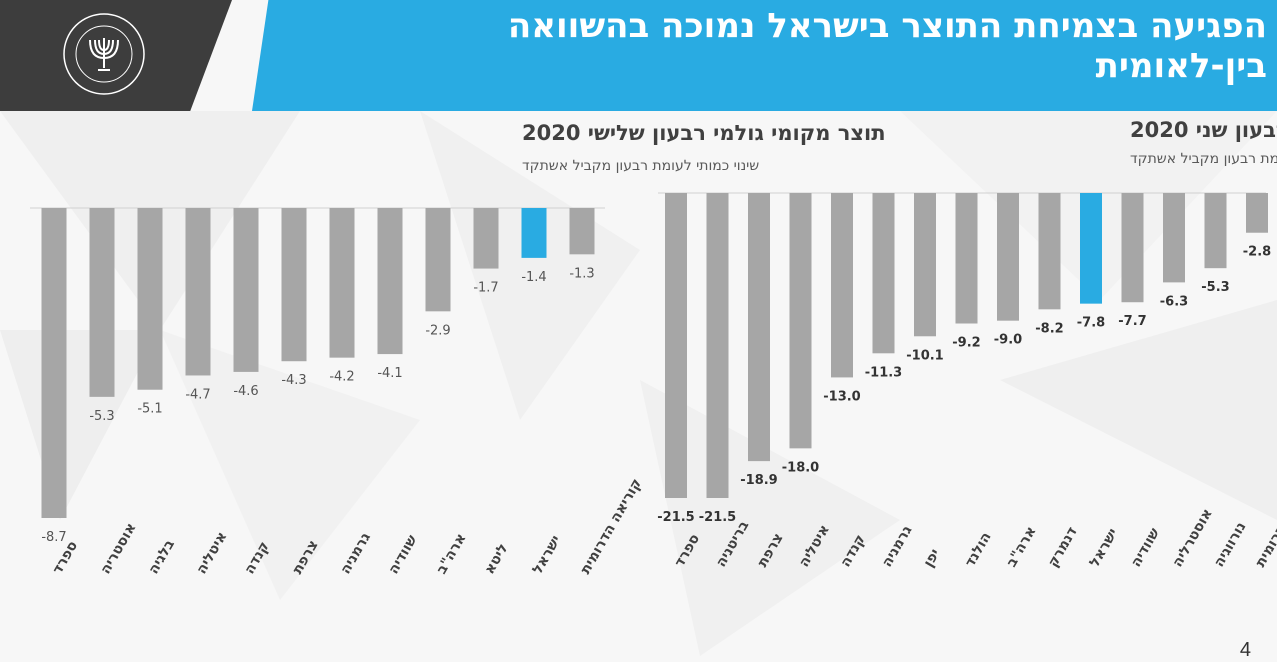 This screenshot has width=1277, height=662. I want to click on value-label: -10.1, so click(924, 355).